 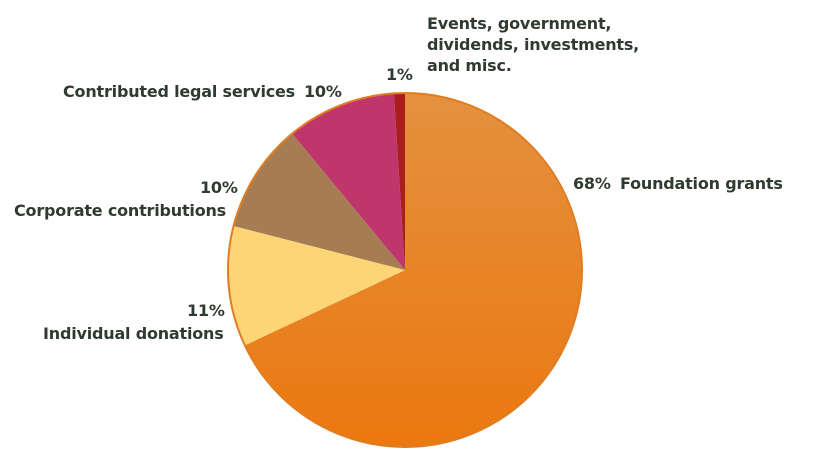 What do you see at coordinates (323, 91) in the screenshot?
I see `value-legal: 10%` at bounding box center [323, 91].